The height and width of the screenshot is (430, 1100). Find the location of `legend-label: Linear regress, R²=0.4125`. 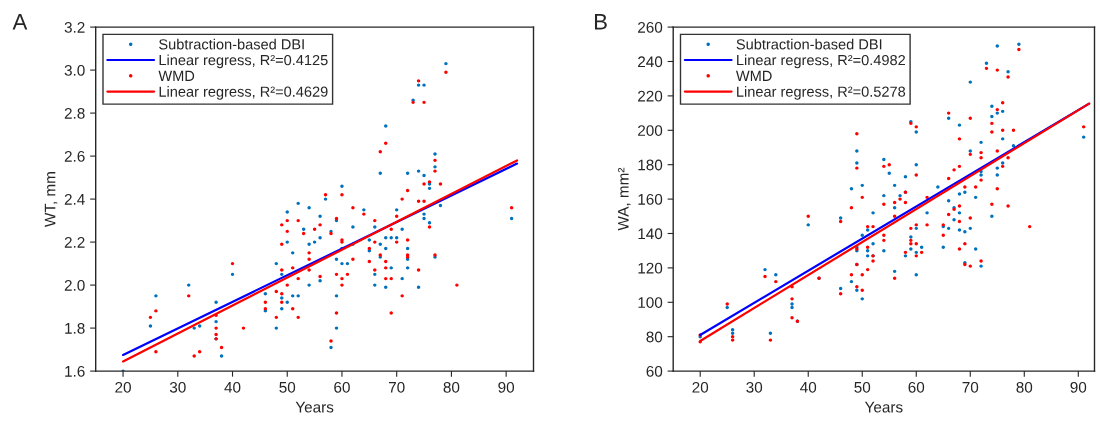

legend-label: Linear regress, R²=0.4125 is located at coordinates (243, 61).